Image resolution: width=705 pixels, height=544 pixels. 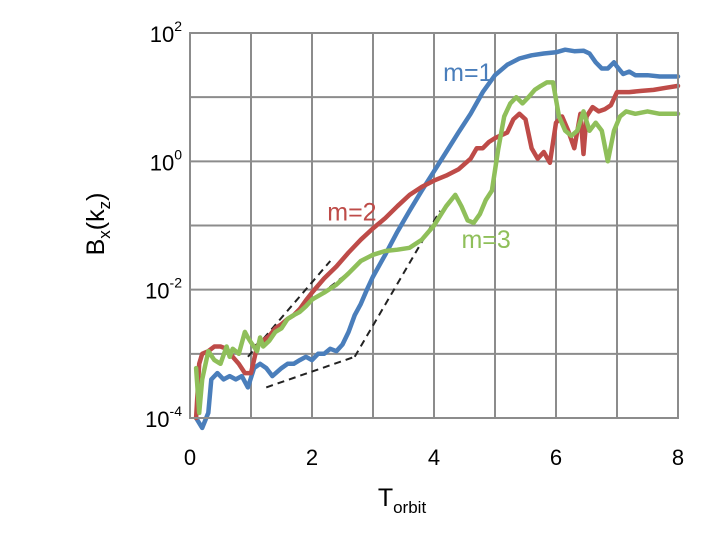 I want to click on x-tick-label: 4, so click(x=434, y=457).